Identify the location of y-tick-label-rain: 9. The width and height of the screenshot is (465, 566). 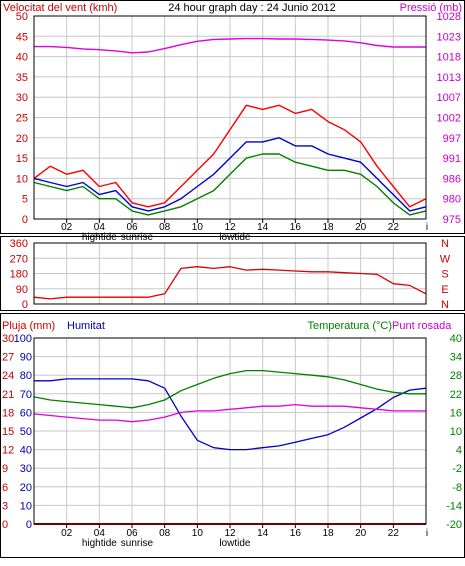
(5, 469).